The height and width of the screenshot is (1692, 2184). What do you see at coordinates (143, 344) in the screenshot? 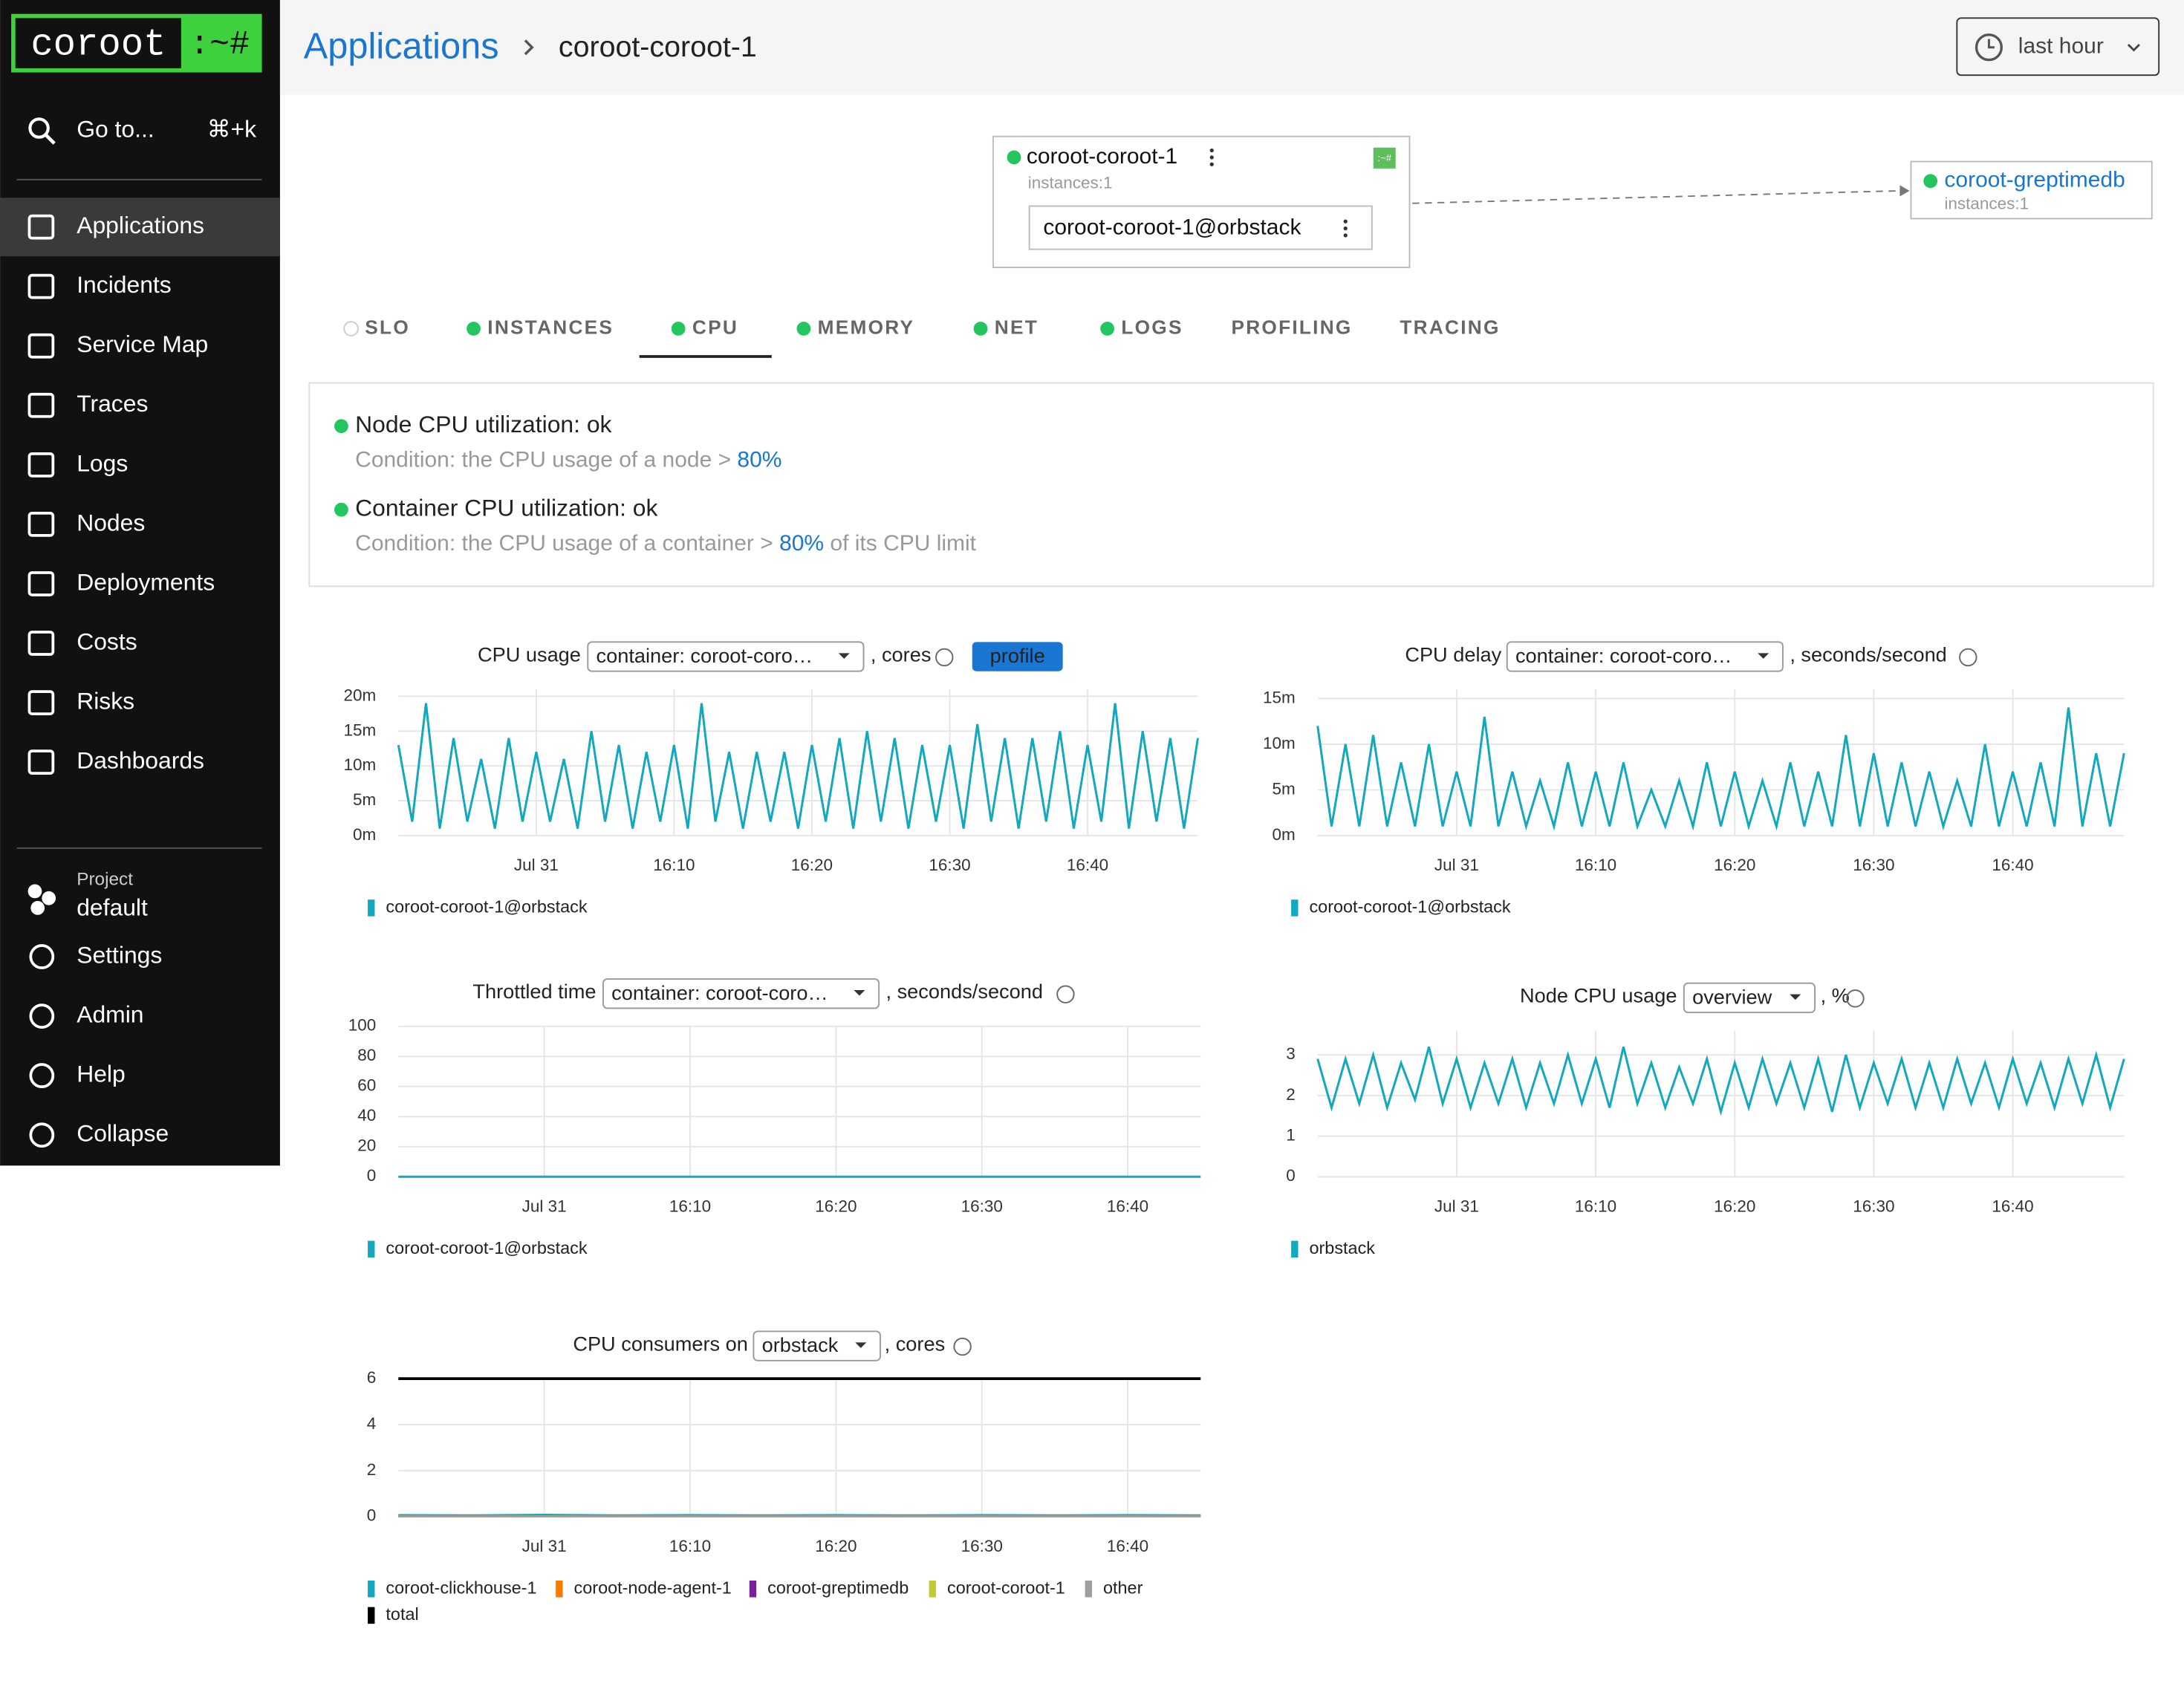
I see `nav-item: Service Map` at bounding box center [143, 344].